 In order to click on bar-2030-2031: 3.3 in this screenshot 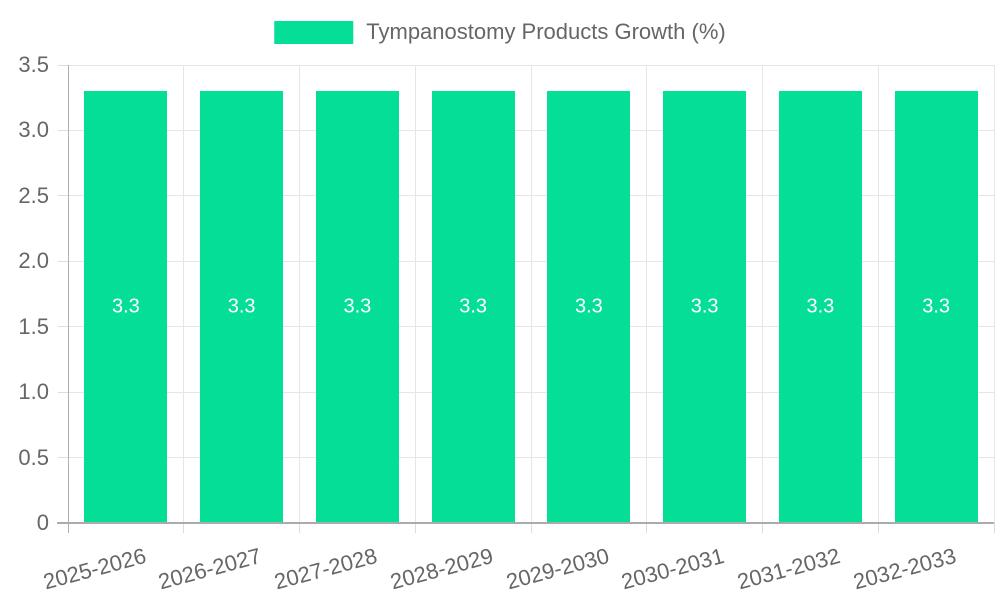, I will do `click(705, 307)`.